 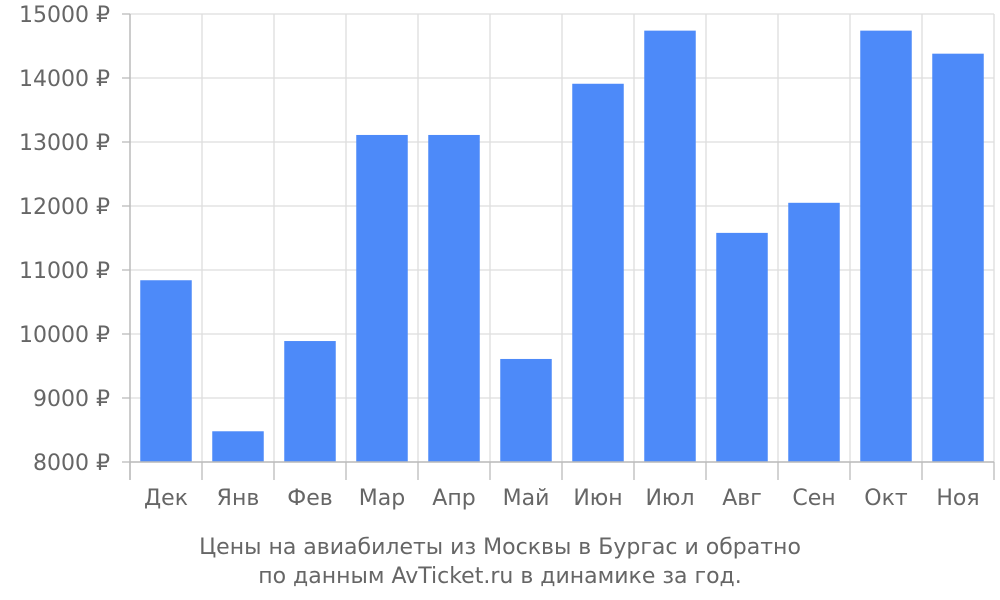 I want to click on x-tick-labels: Дек Янв Фев Мар Апр Май Июн Июл Авг Сен Окт Ноя, so click(x=562, y=498).